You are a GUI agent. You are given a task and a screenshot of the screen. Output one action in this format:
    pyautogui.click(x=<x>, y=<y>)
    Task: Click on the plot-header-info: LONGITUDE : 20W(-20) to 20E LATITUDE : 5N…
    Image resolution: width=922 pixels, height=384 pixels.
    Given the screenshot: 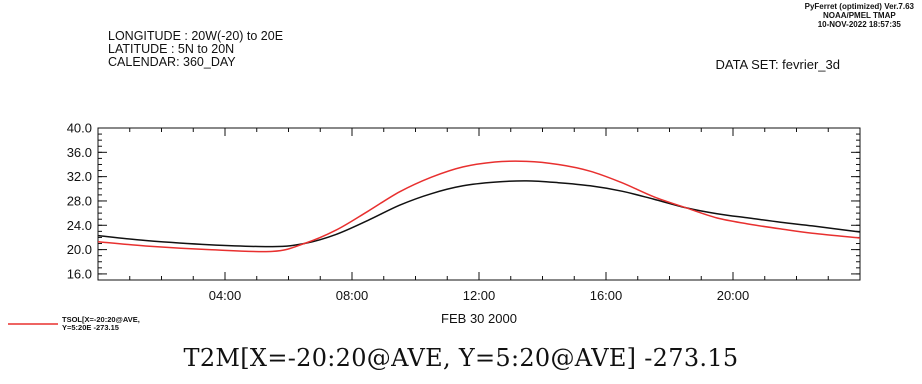 What is the action you would take?
    pyautogui.click(x=195, y=49)
    